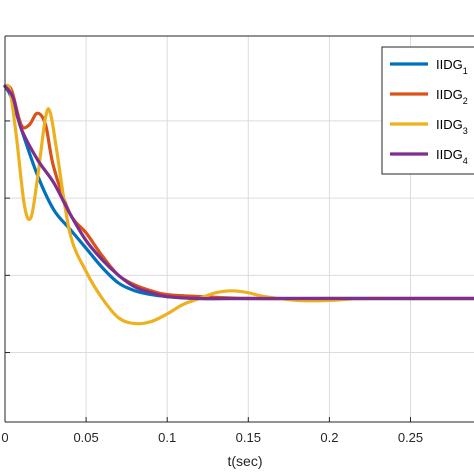 This screenshot has width=474, height=474. Describe the element at coordinates (410, 437) in the screenshot. I see `x-tick-label: 0.25` at that location.